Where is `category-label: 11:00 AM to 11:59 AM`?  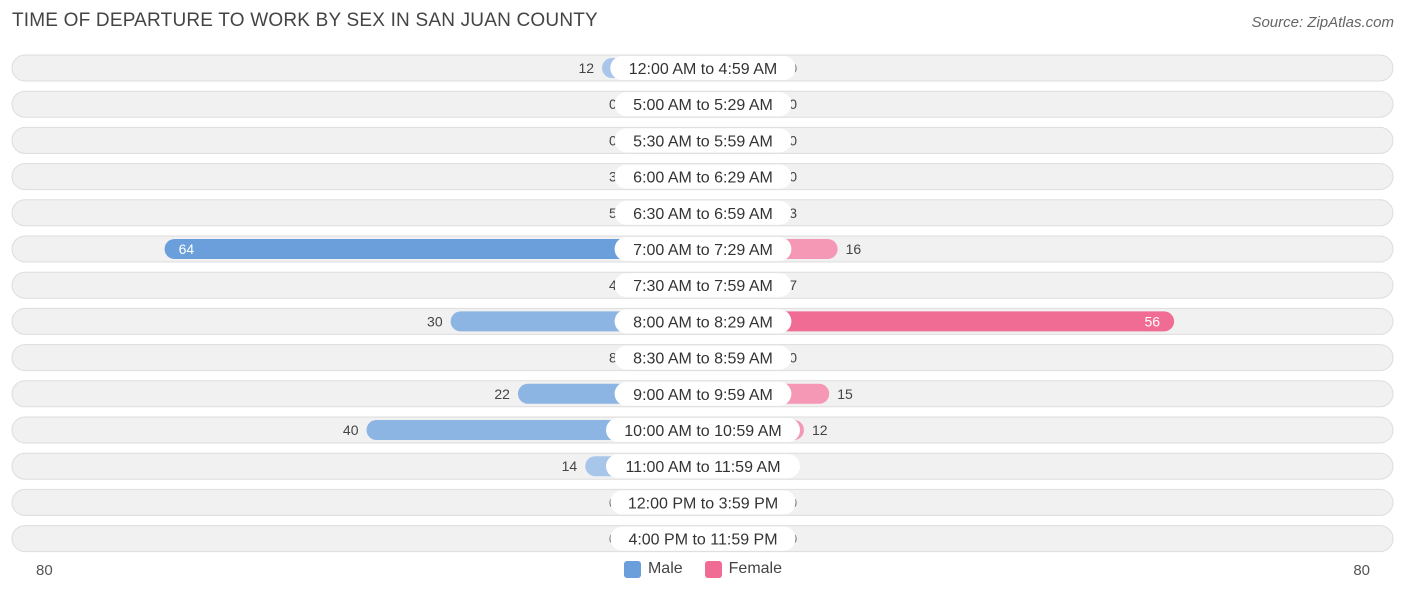
category-label: 11:00 AM to 11:59 AM is located at coordinates (702, 467).